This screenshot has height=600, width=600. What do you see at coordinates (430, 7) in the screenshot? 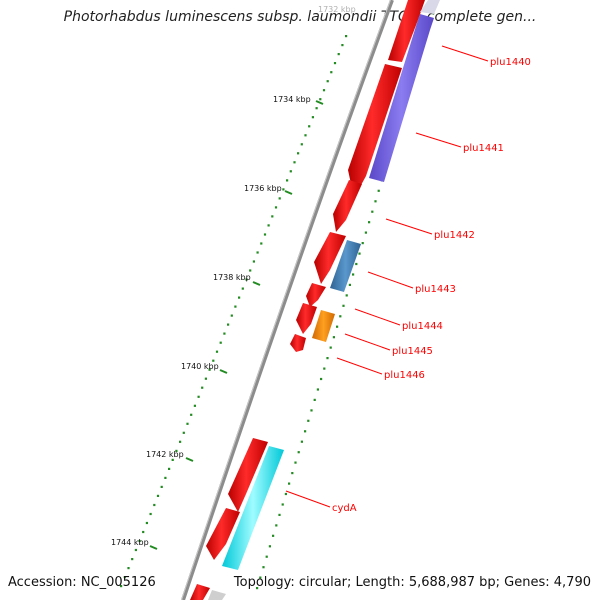
I see `gene-top-grey-block` at bounding box center [430, 7].